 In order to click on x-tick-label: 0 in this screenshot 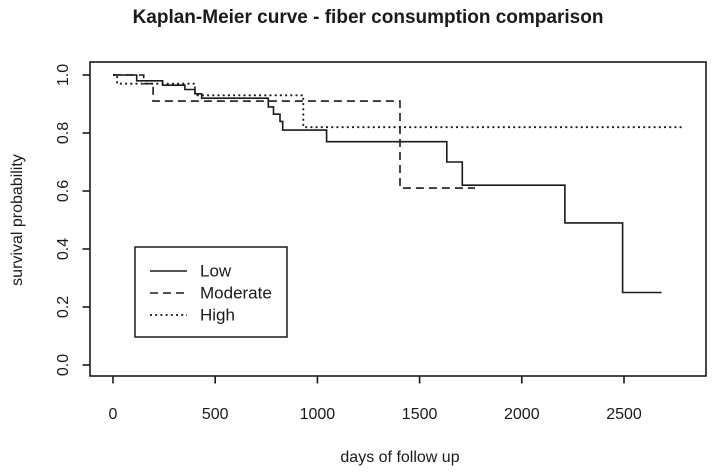, I will do `click(113, 414)`.